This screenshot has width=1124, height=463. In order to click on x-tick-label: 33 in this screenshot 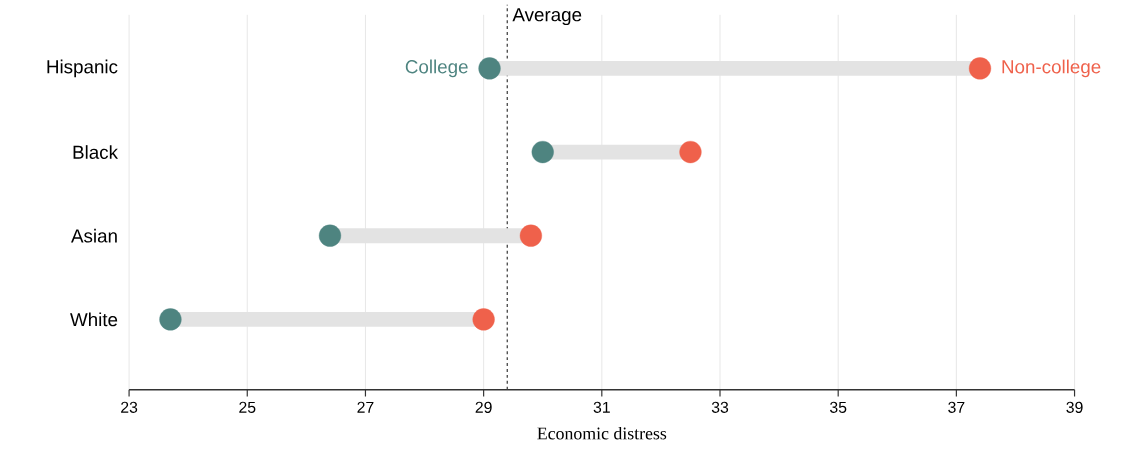, I will do `click(720, 407)`.